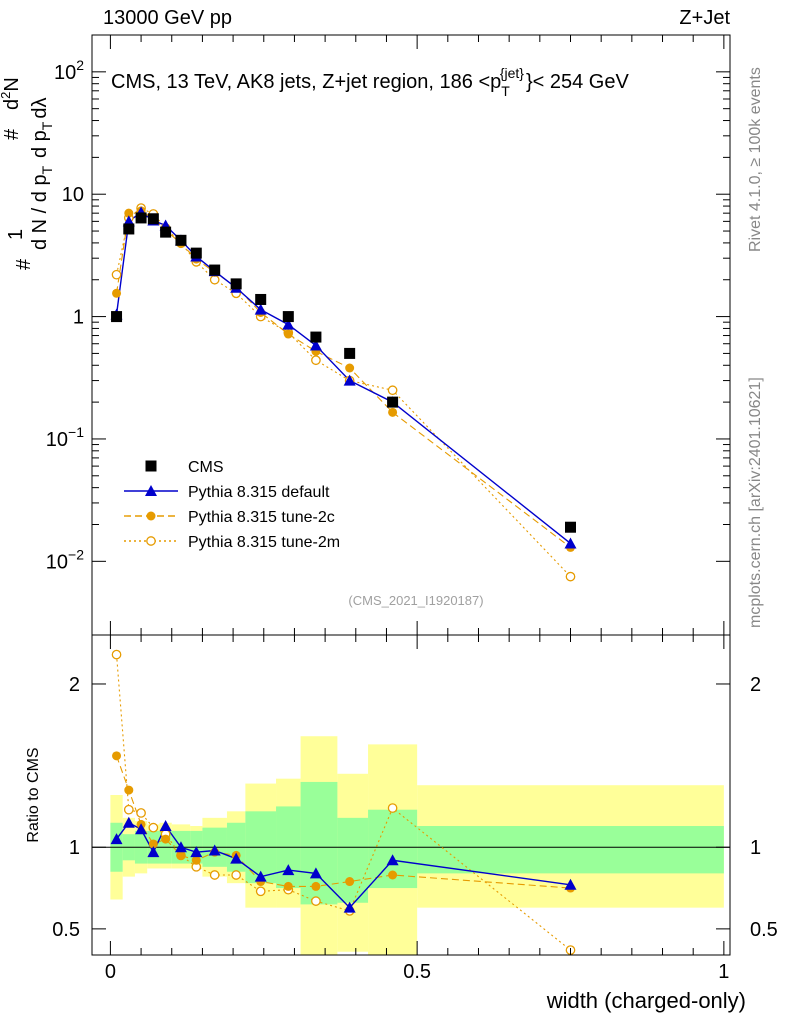 The image size is (786, 1024). What do you see at coordinates (261, 517) in the screenshot?
I see `legend-label-tune2c: Pythia 8.315 tune-2c` at bounding box center [261, 517].